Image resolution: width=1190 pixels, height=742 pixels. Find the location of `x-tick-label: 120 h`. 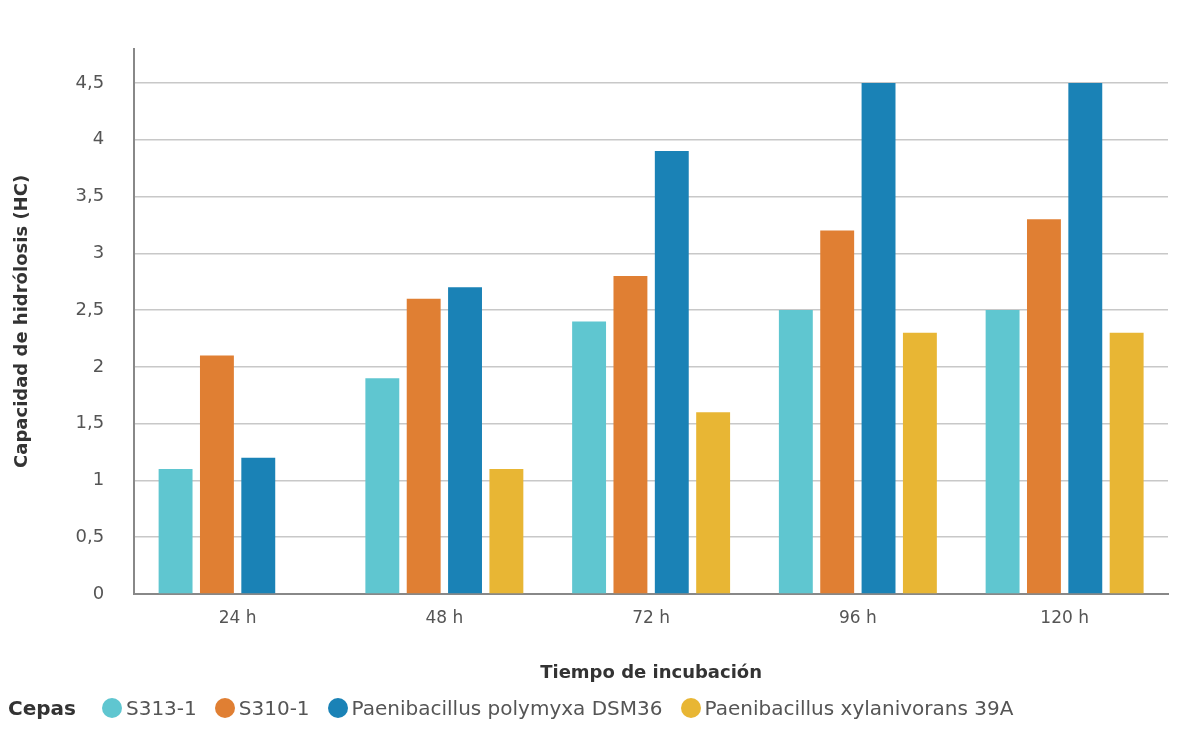

x-tick-label: 120 h is located at coordinates (1064, 616).